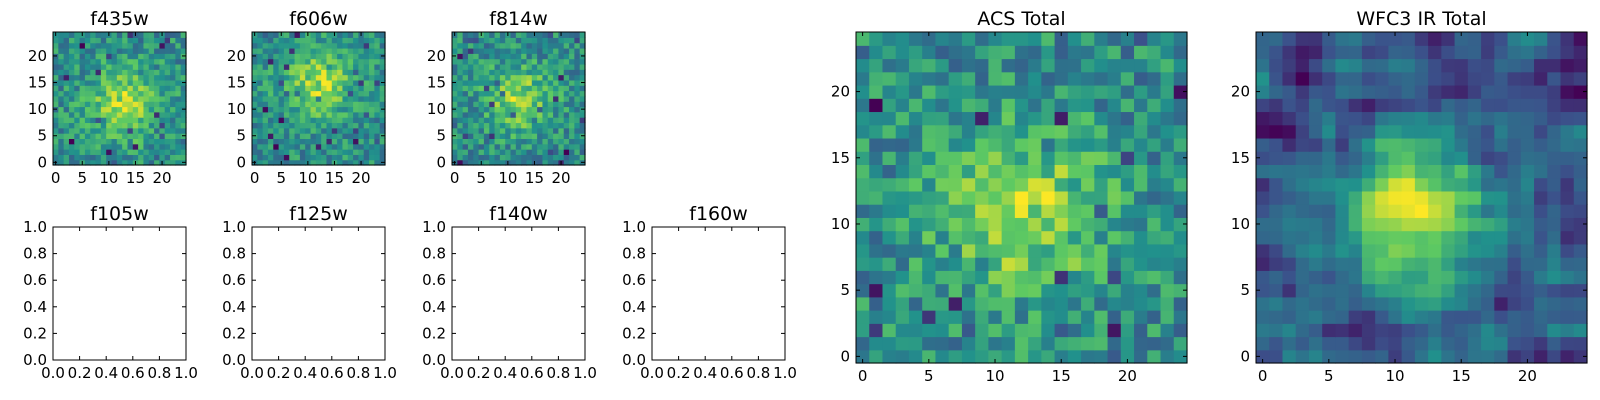 The width and height of the screenshot is (1600, 400). Describe the element at coordinates (518, 304) in the screenshot. I see `x-axis: 0.0 0.2 0.4 0.6 0.8 1.0` at that location.